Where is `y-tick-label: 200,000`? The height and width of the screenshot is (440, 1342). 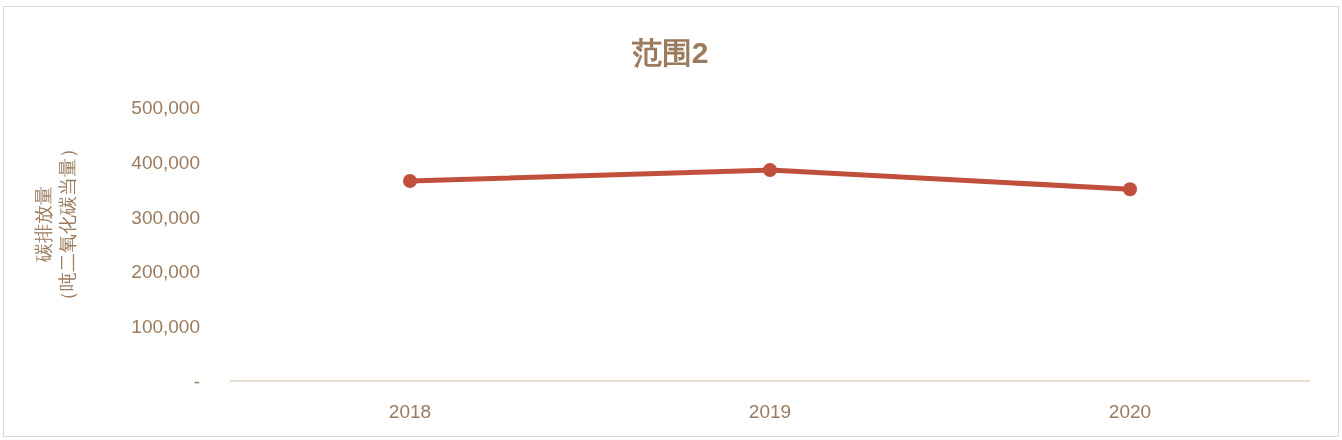
y-tick-label: 200,000 is located at coordinates (165, 272).